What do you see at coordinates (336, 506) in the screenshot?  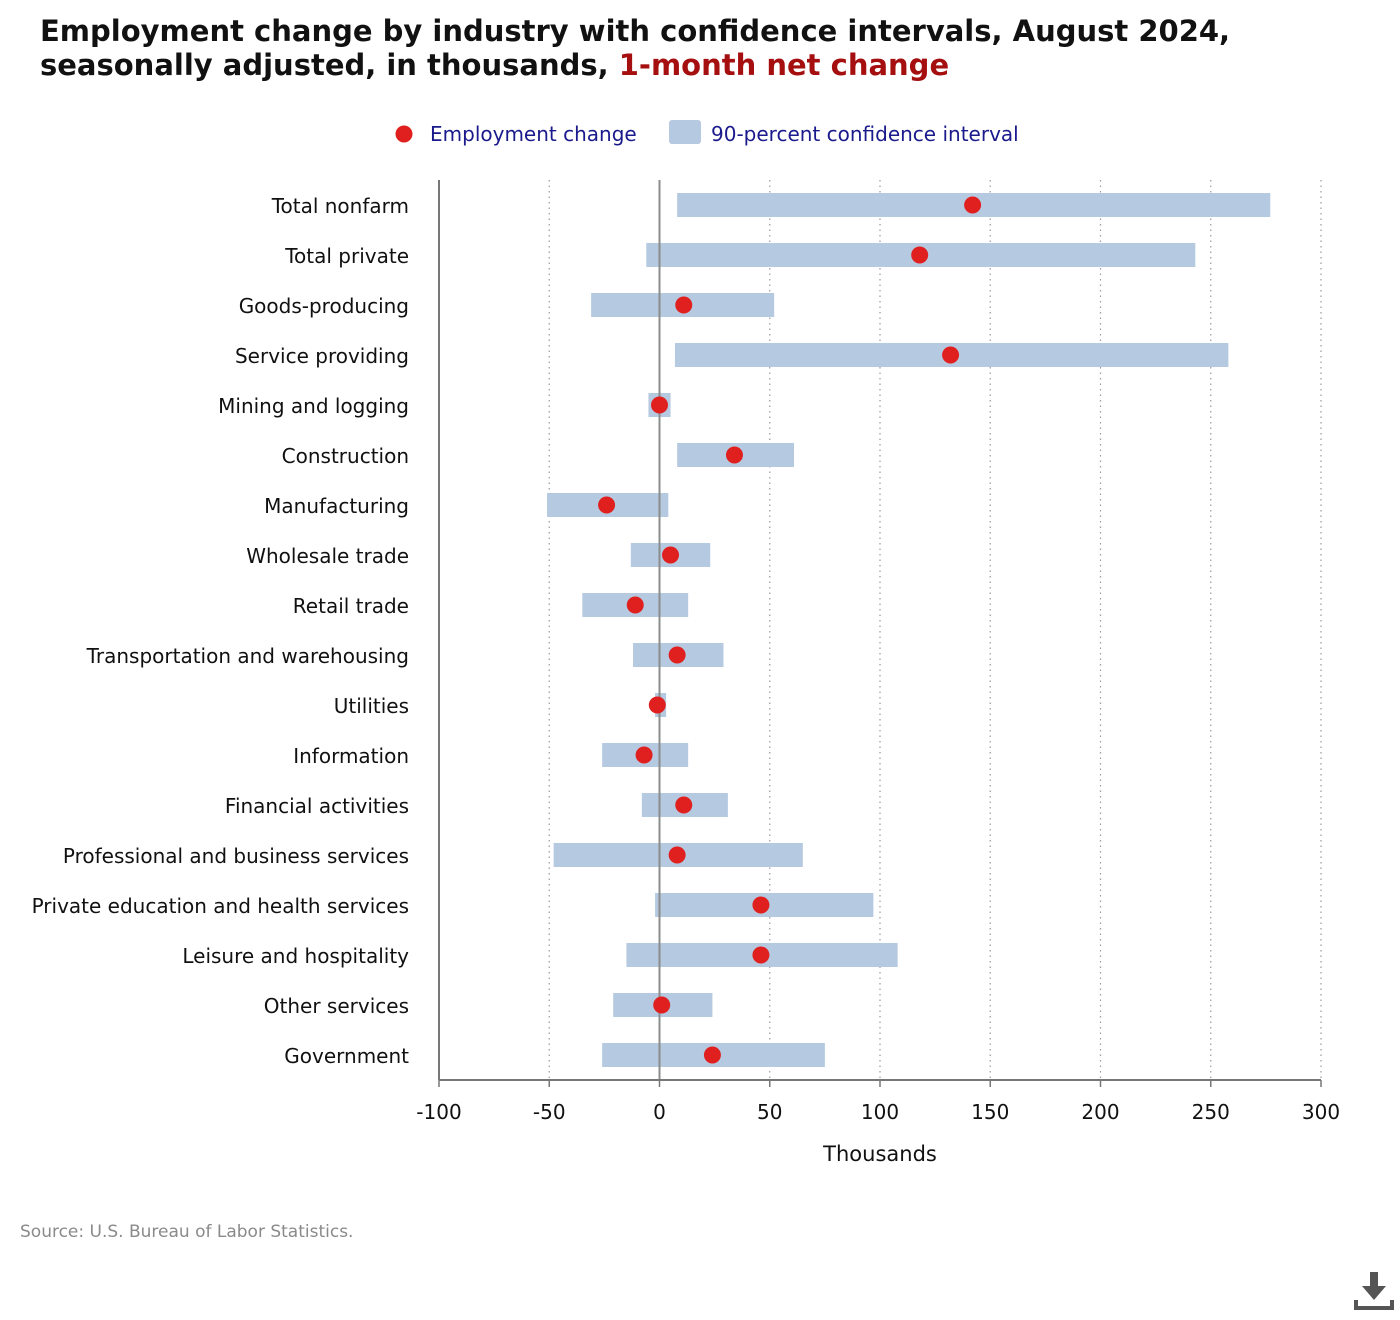 I see `category-label: Manufacturing` at bounding box center [336, 506].